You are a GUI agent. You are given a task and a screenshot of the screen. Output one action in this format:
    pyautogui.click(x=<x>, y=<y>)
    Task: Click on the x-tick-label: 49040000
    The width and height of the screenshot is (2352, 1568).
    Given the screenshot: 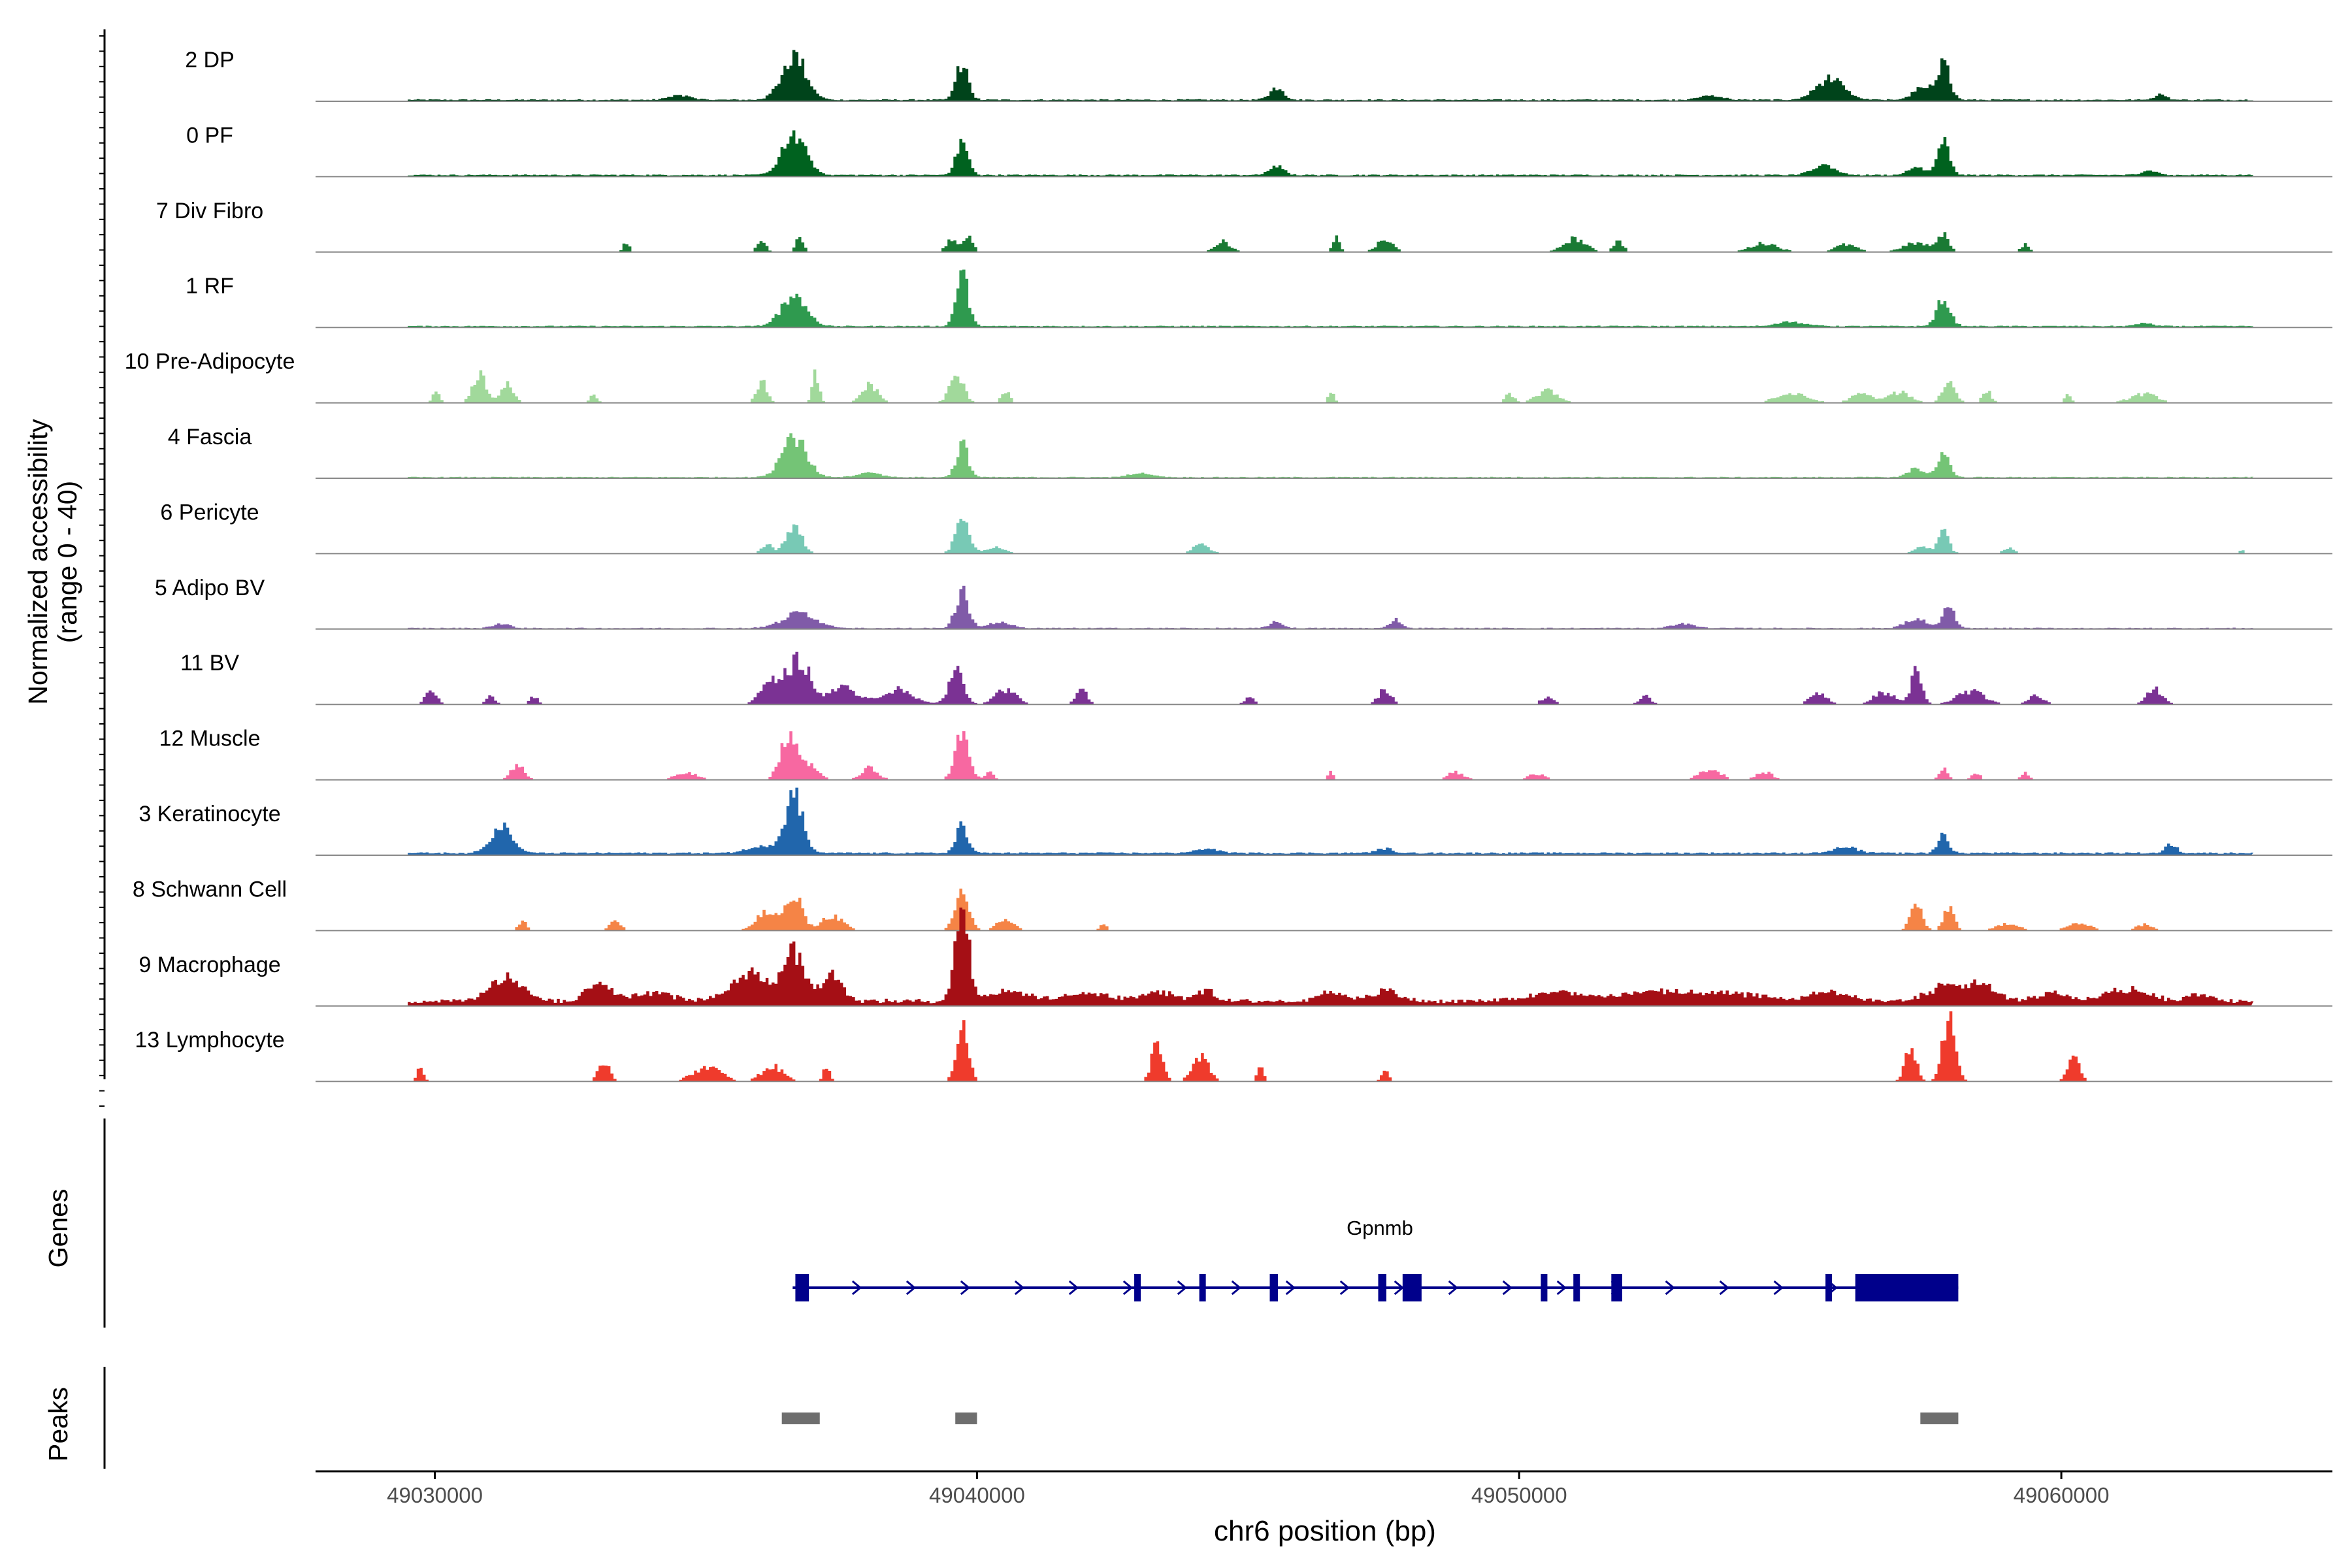 What is the action you would take?
    pyautogui.click(x=977, y=1495)
    